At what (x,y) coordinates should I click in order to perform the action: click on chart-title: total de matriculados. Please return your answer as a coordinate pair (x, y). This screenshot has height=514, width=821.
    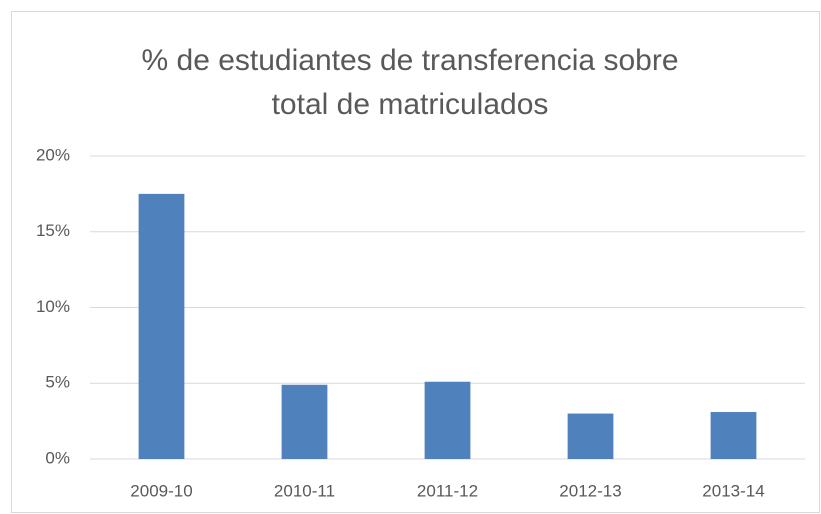
    Looking at the image, I should click on (410, 104).